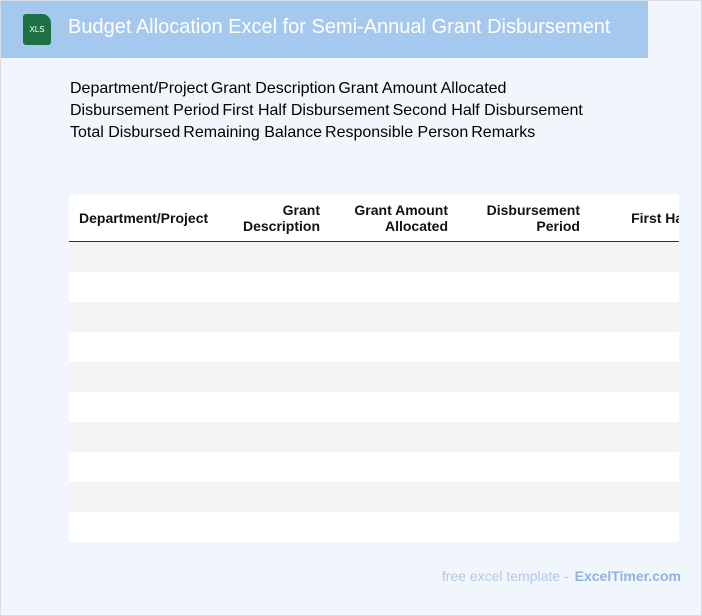 The width and height of the screenshot is (702, 616). Describe the element at coordinates (634, 218) in the screenshot. I see `column-header: First Half Disbursement` at that location.